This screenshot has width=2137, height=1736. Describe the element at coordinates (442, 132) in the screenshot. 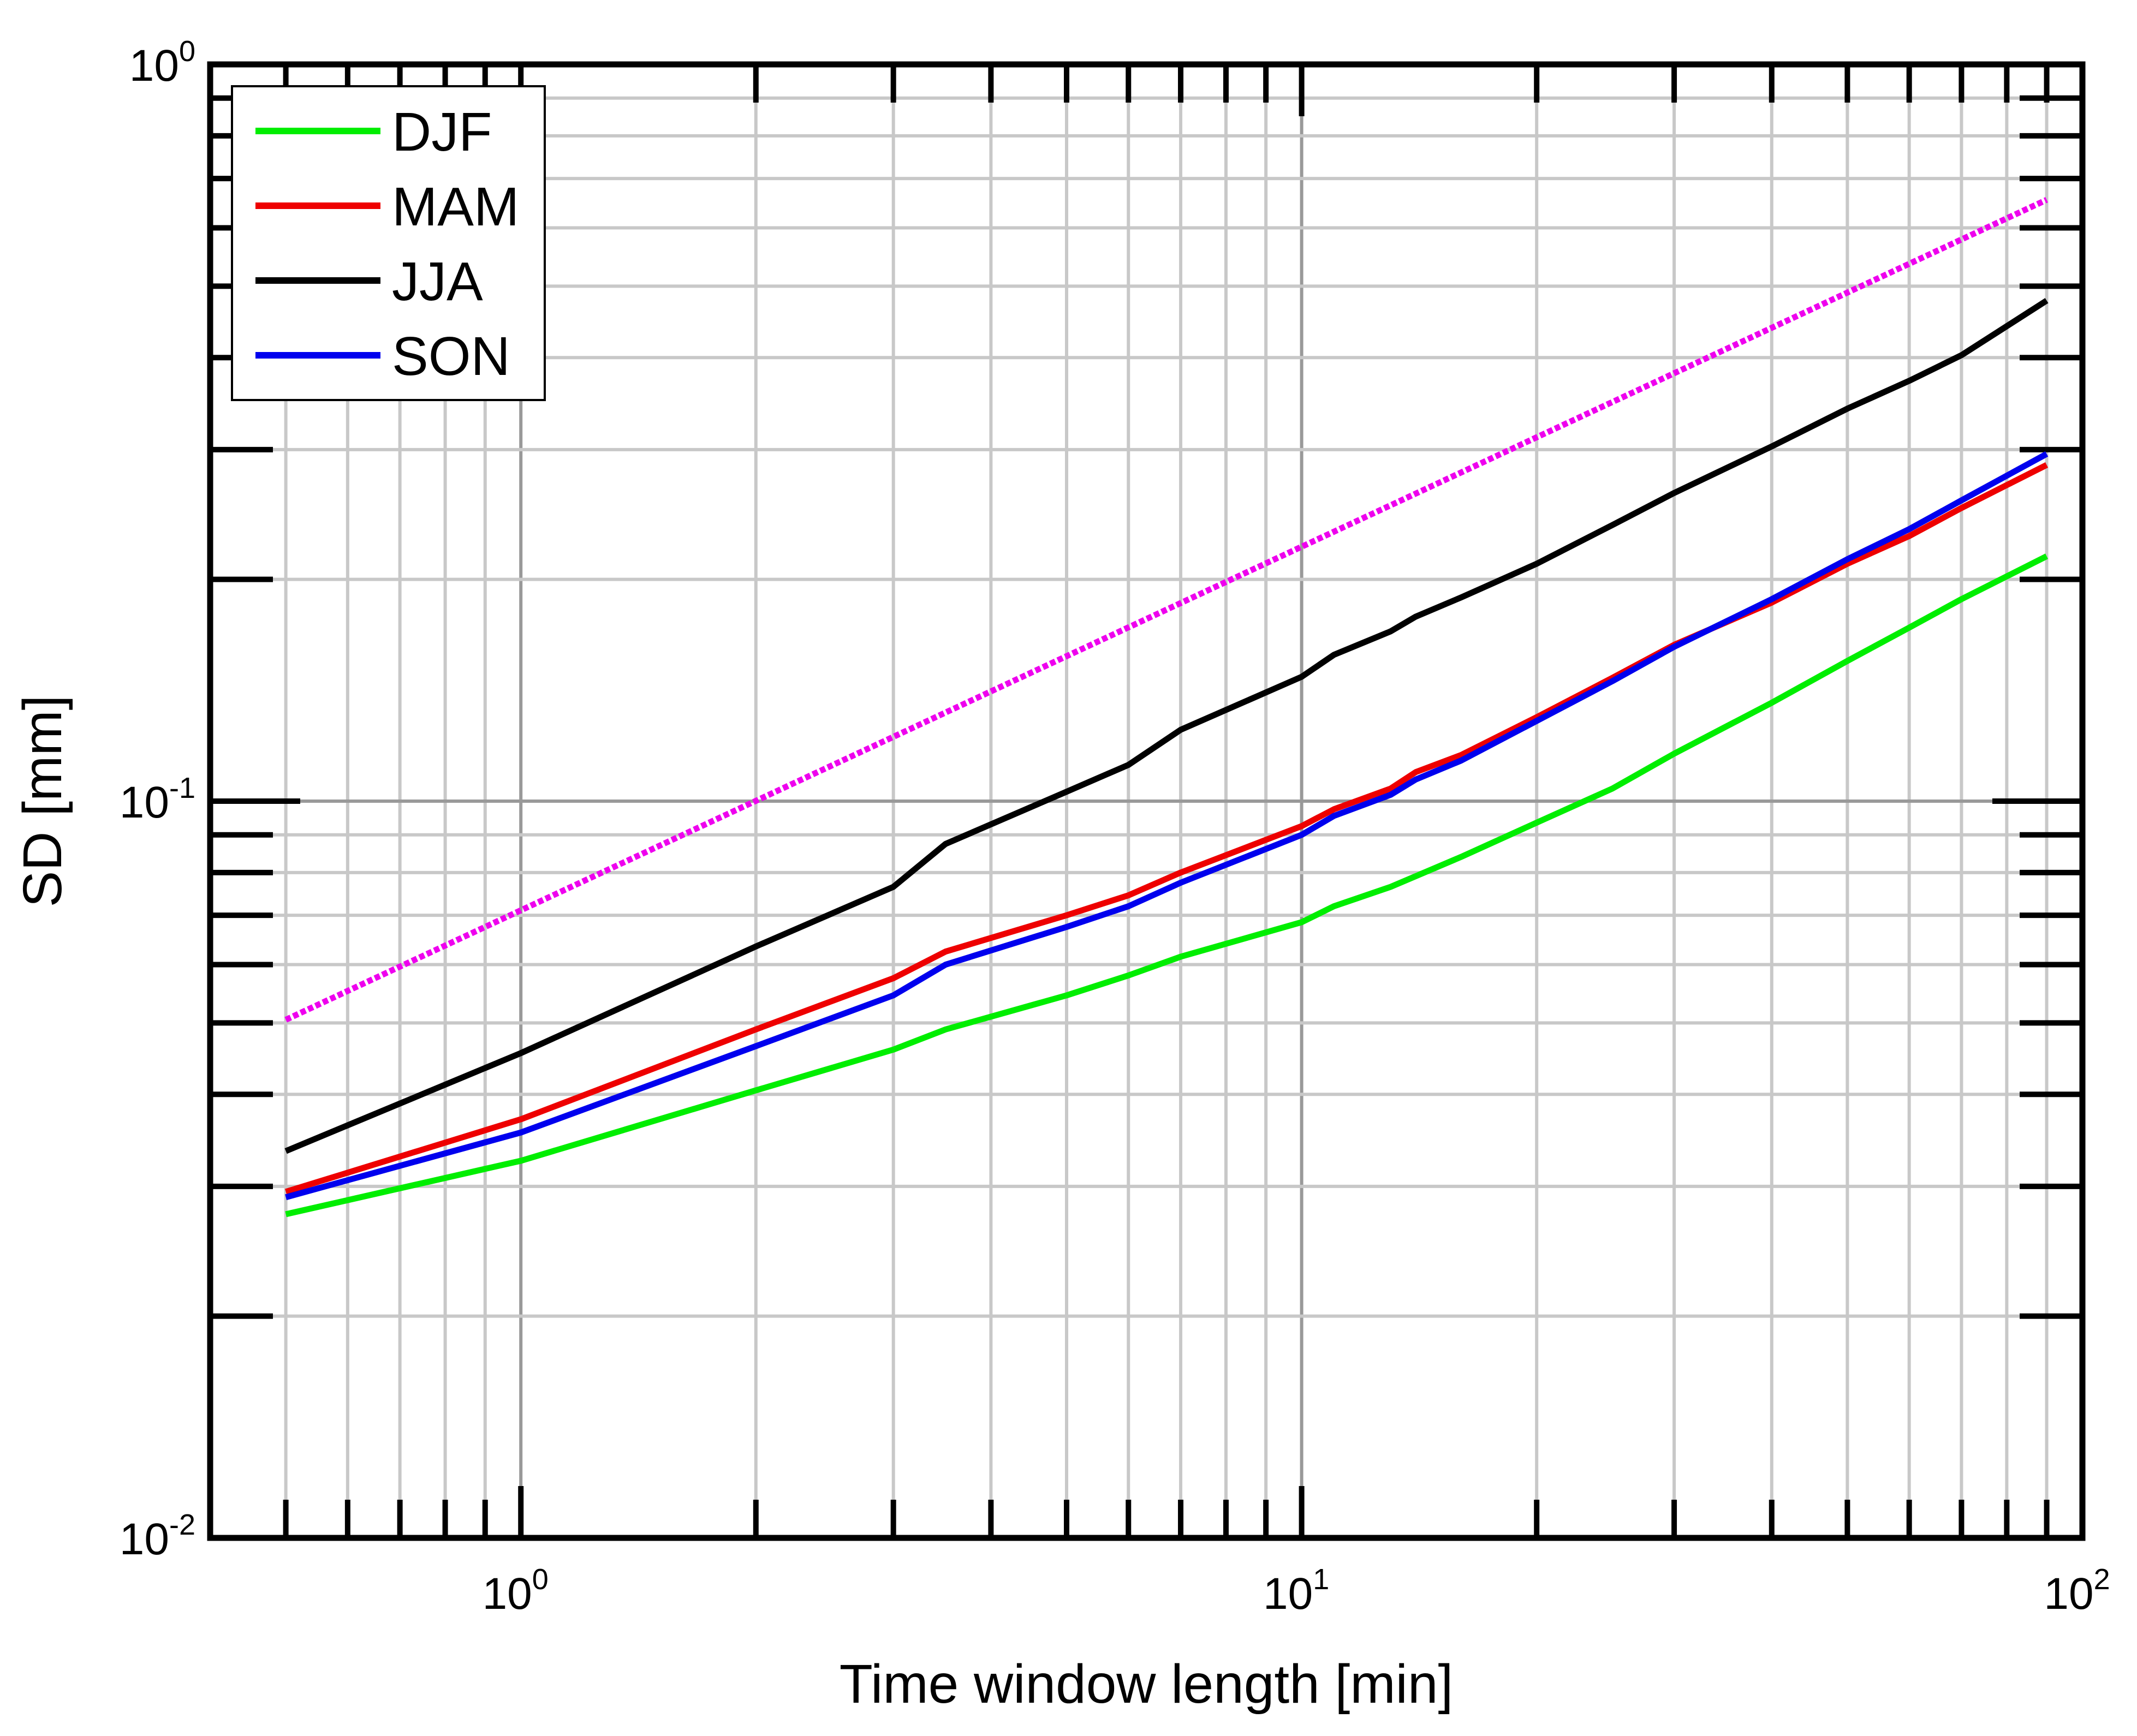

I see `legend-label-djf: DJF` at that location.